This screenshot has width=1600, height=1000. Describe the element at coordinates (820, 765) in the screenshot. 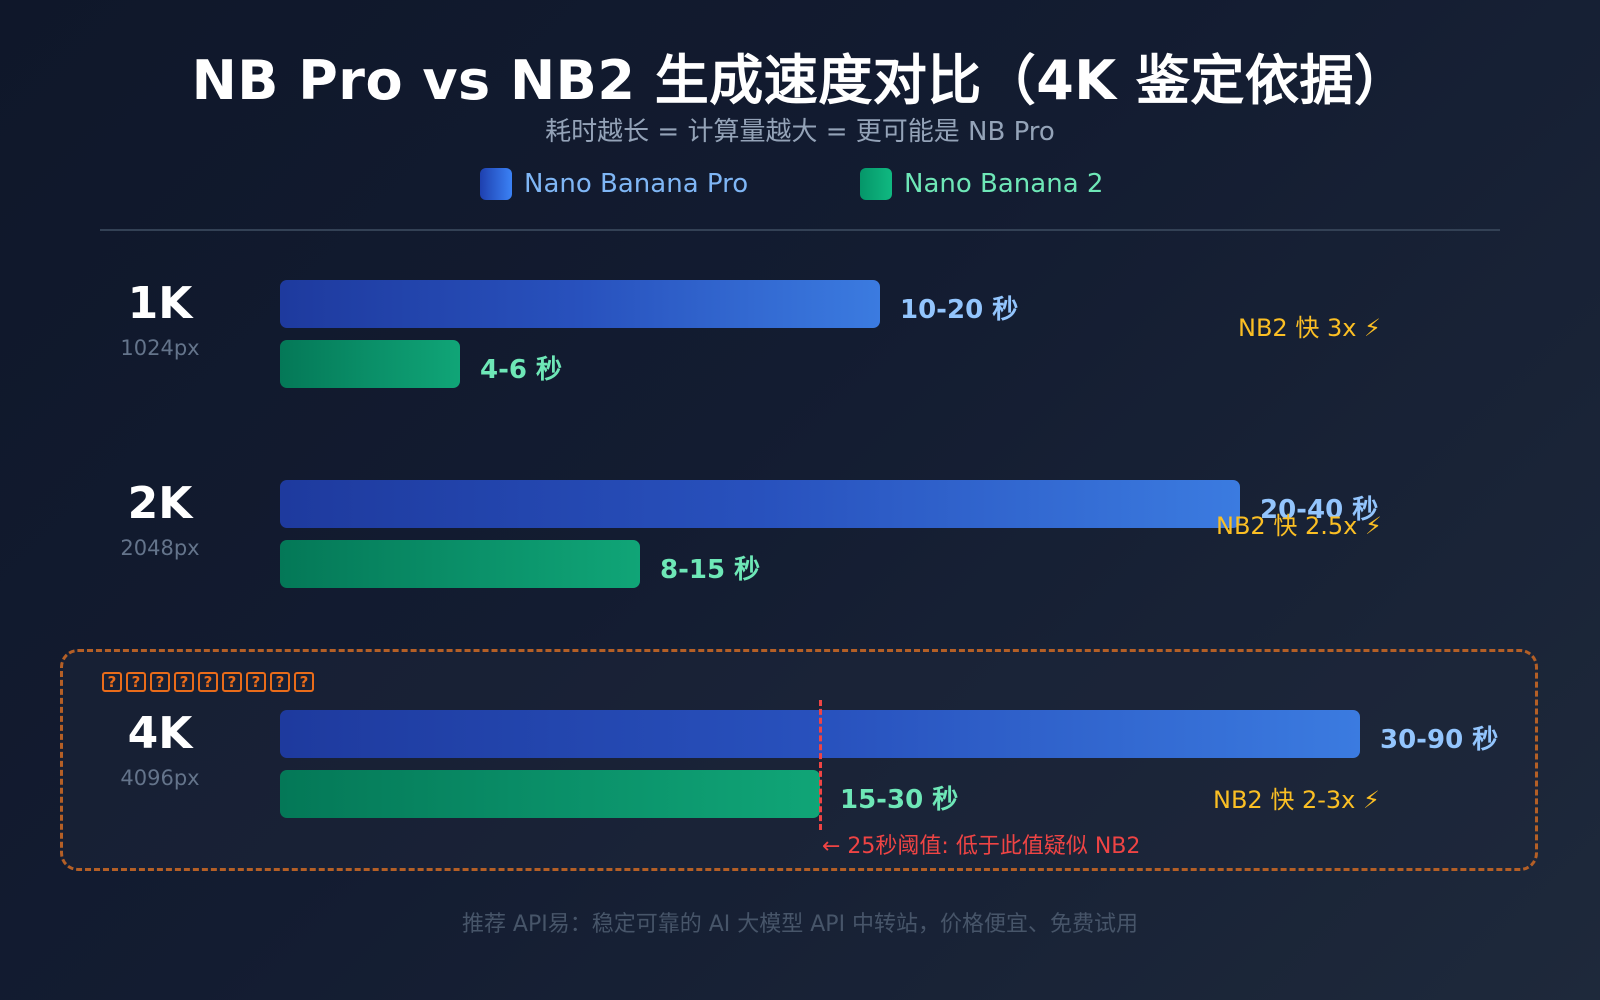

I see `threshold-line` at that location.